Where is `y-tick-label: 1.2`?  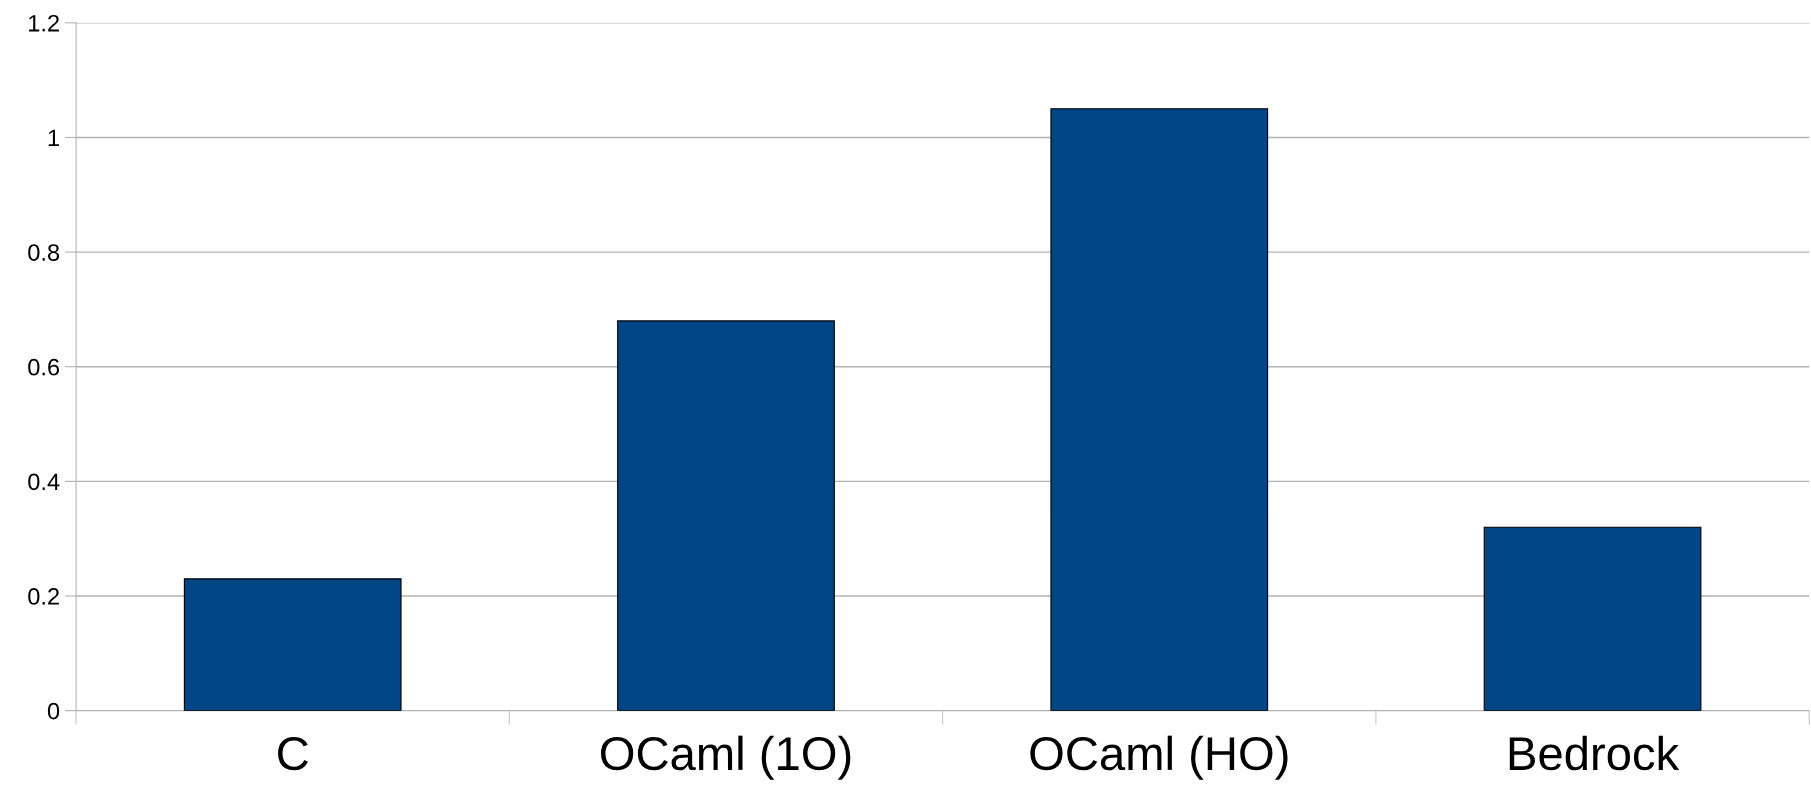
y-tick-label: 1.2 is located at coordinates (44, 23).